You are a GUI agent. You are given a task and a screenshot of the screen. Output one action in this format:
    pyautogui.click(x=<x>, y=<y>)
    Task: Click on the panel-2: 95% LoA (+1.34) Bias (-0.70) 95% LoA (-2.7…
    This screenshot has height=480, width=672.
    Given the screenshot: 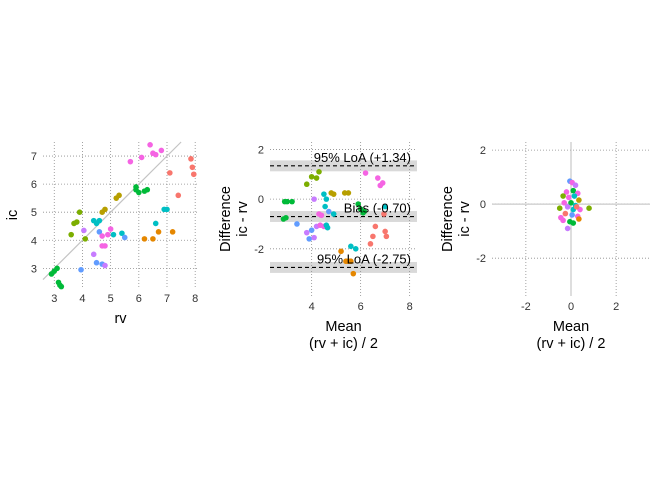 What is the action you would take?
    pyautogui.click(x=317, y=247)
    